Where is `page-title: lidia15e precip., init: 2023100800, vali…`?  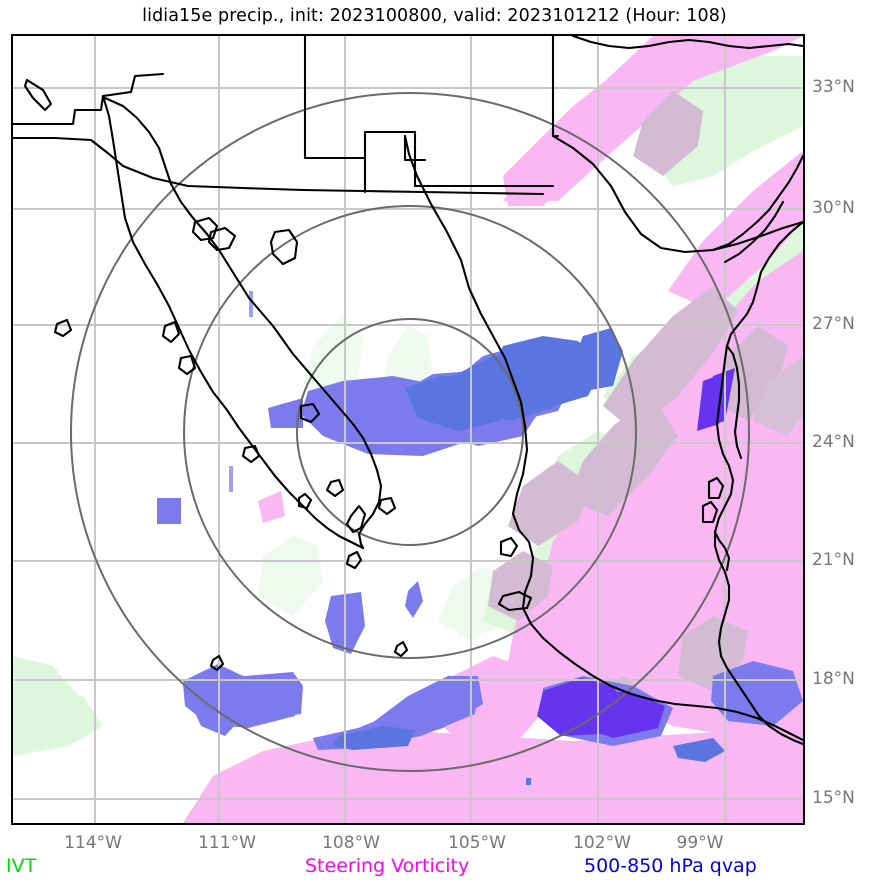 page-title: lidia15e precip., init: 2023100800, vali… is located at coordinates (434, 16).